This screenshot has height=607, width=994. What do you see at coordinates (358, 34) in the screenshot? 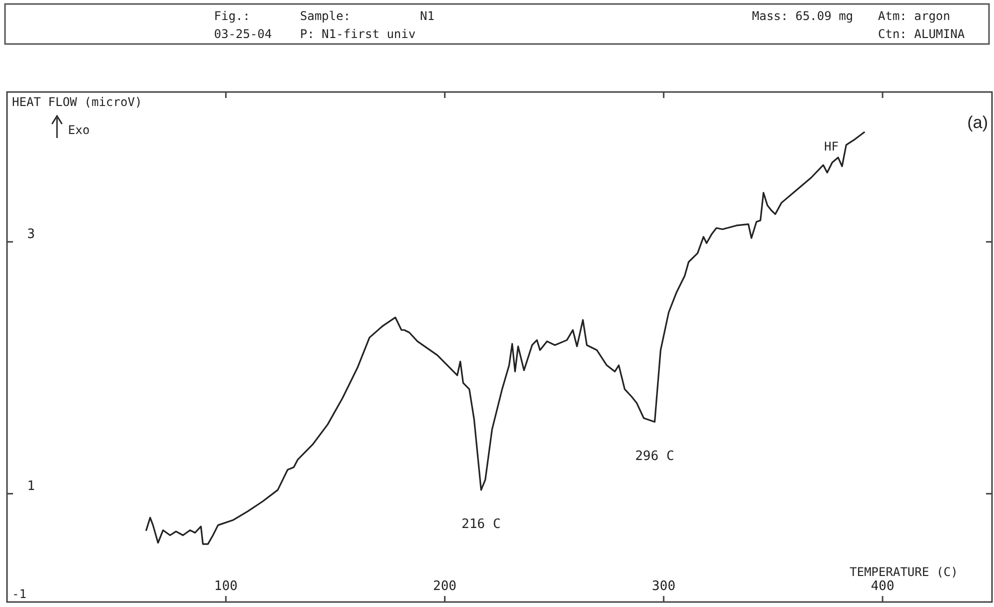
I see `text: P: N1-first univ` at bounding box center [358, 34].